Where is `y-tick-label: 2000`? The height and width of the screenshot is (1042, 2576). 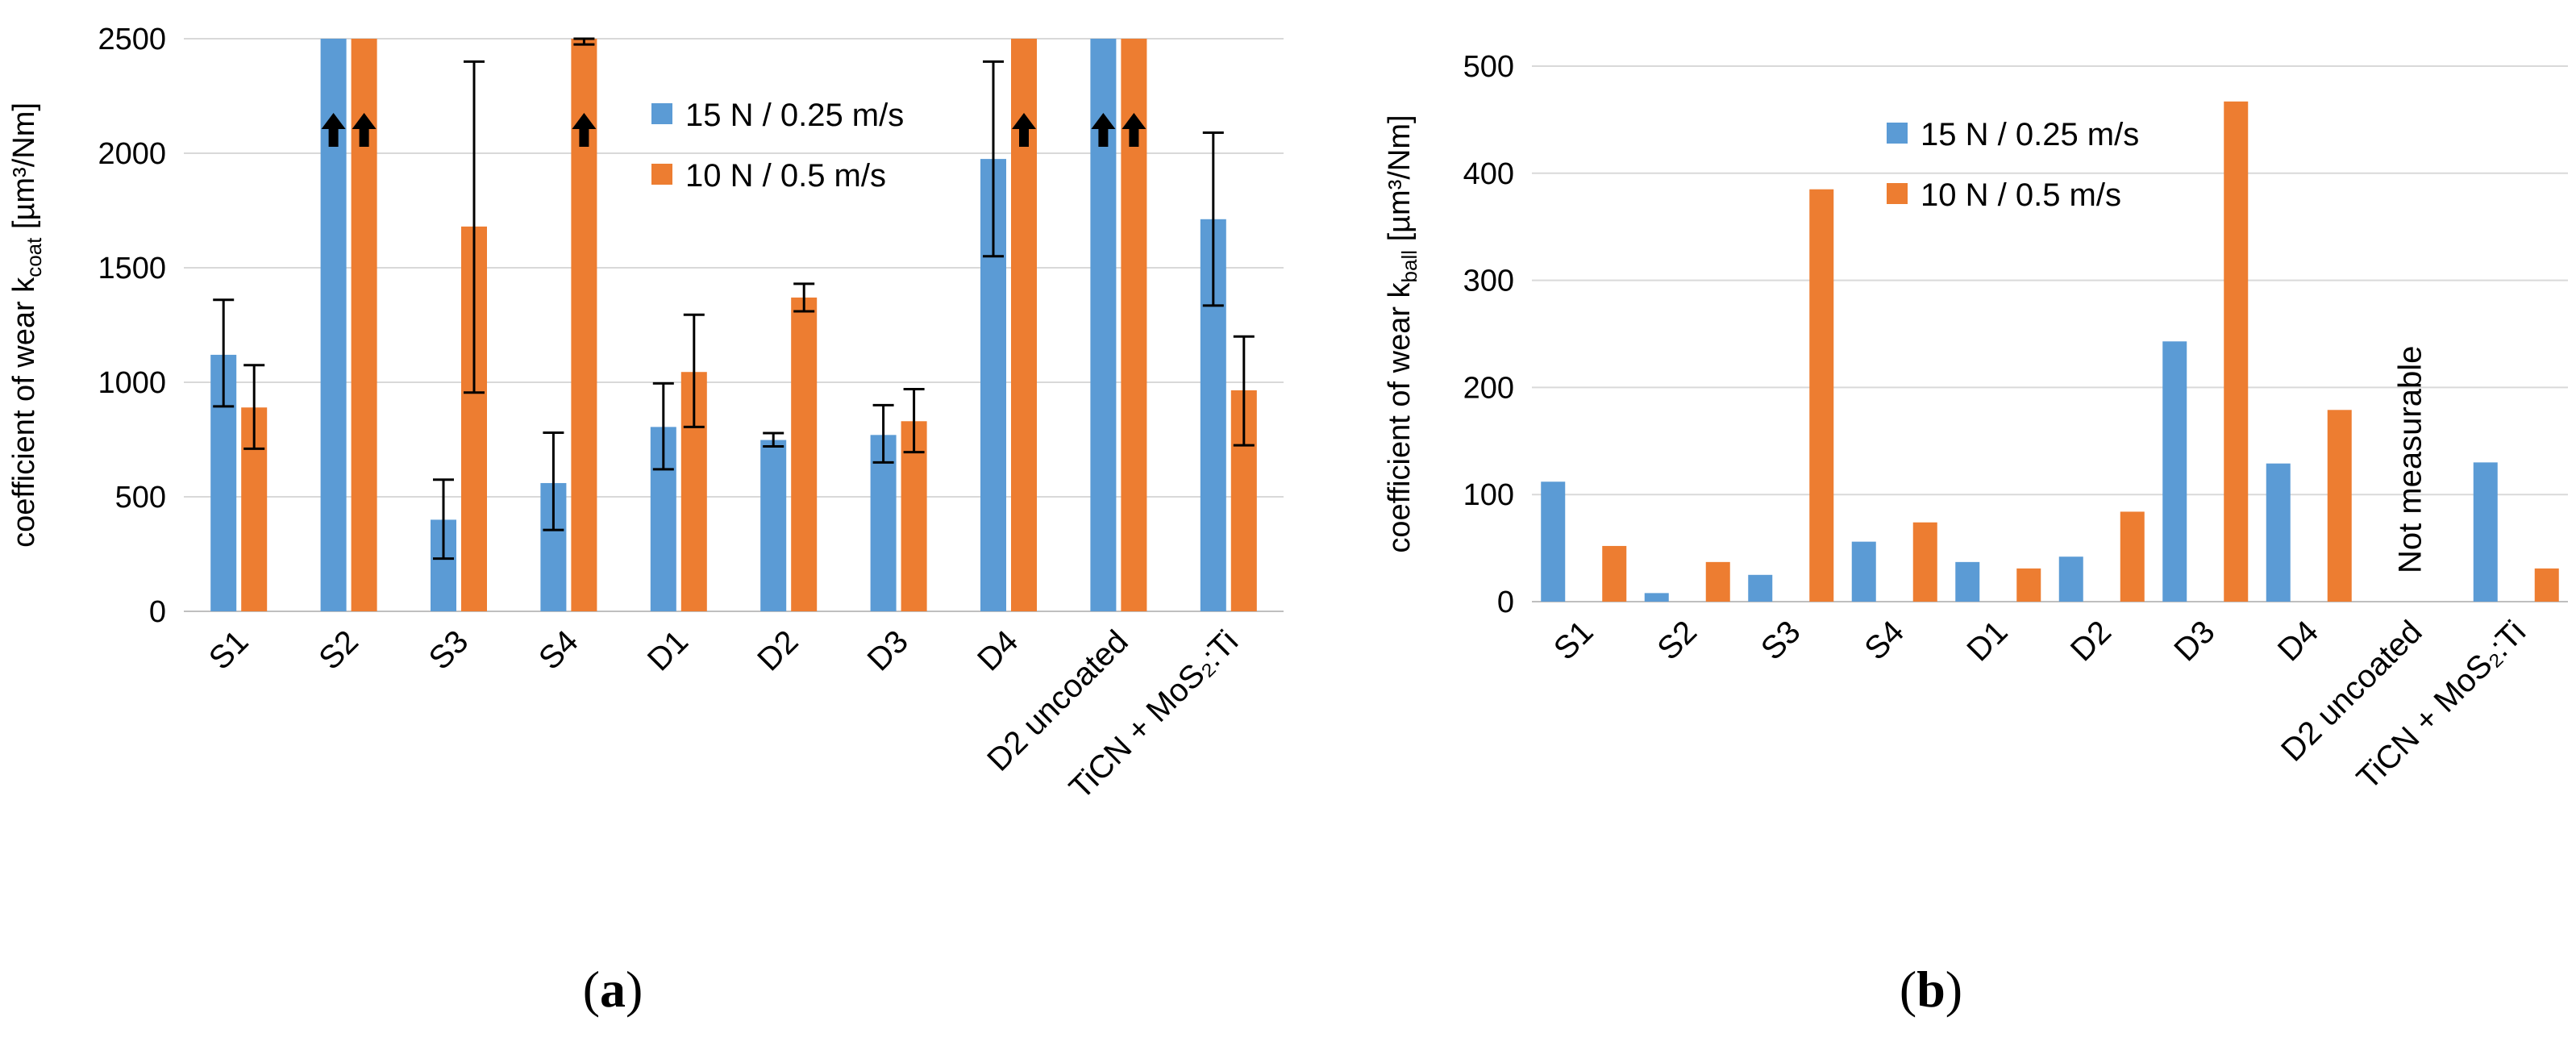
y-tick-label: 2000 is located at coordinates (132, 154).